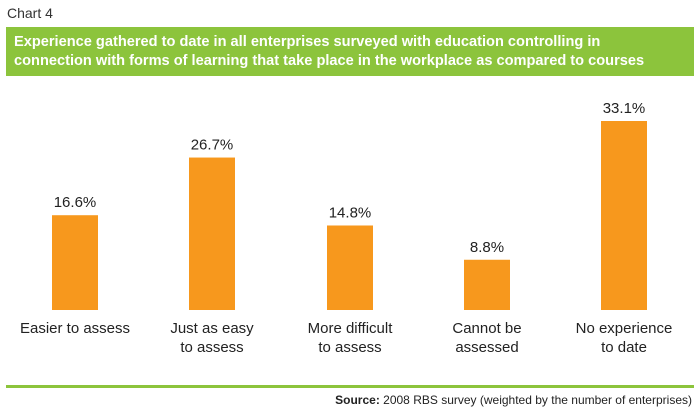 The image size is (700, 418). I want to click on data-label-2: 26.7%, so click(212, 145).